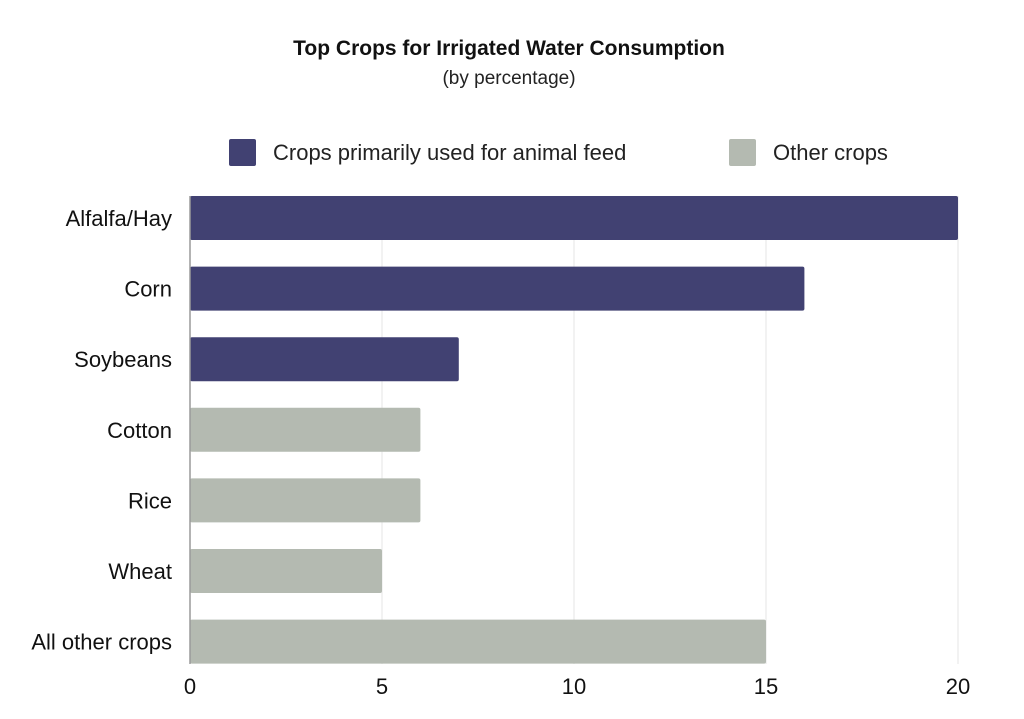 This screenshot has height=719, width=1024. What do you see at coordinates (830, 152) in the screenshot?
I see `legend-label-other: Other crops` at bounding box center [830, 152].